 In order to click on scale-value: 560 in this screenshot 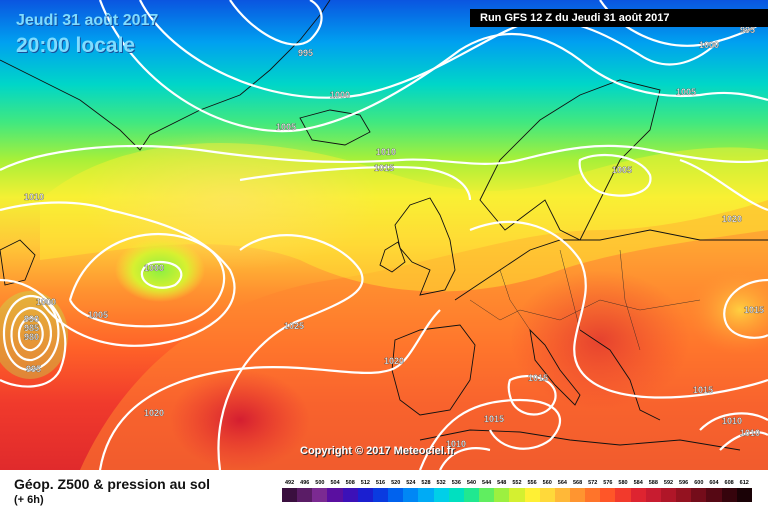, I will do `click(547, 483)`.